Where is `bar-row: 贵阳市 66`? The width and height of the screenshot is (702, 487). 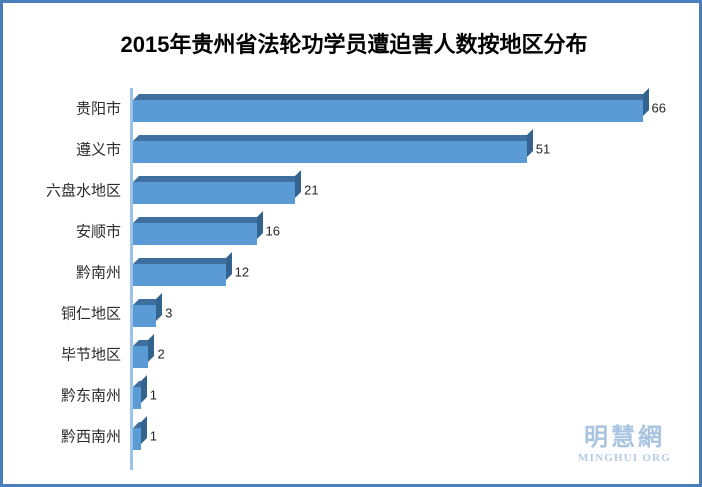
bar-row: 贵阳市 66 is located at coordinates (351, 107).